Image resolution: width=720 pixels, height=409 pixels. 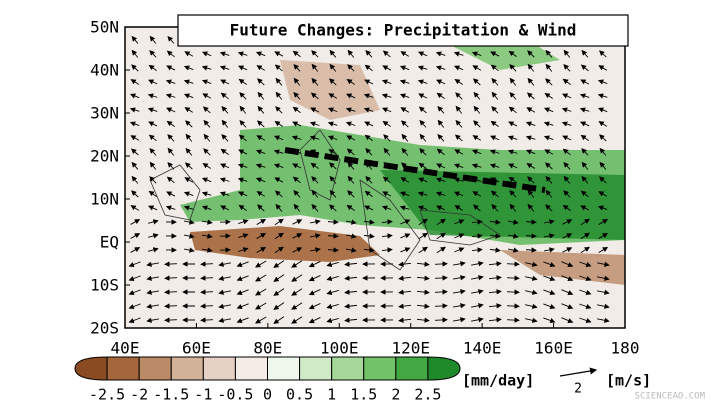 I want to click on colorbar-label: 2, so click(x=395, y=395).